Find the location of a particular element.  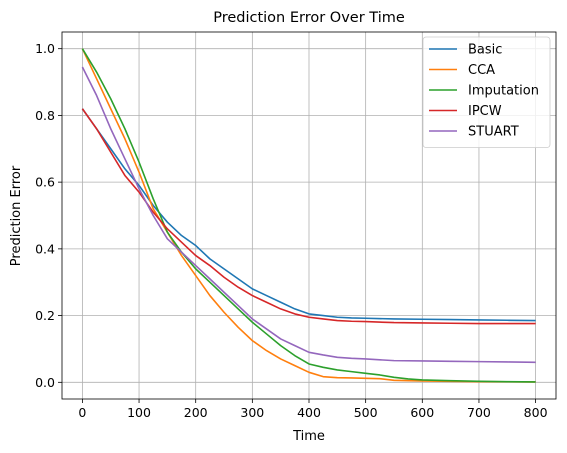

chart-title: Prediction Error Over Time is located at coordinates (309, 18).